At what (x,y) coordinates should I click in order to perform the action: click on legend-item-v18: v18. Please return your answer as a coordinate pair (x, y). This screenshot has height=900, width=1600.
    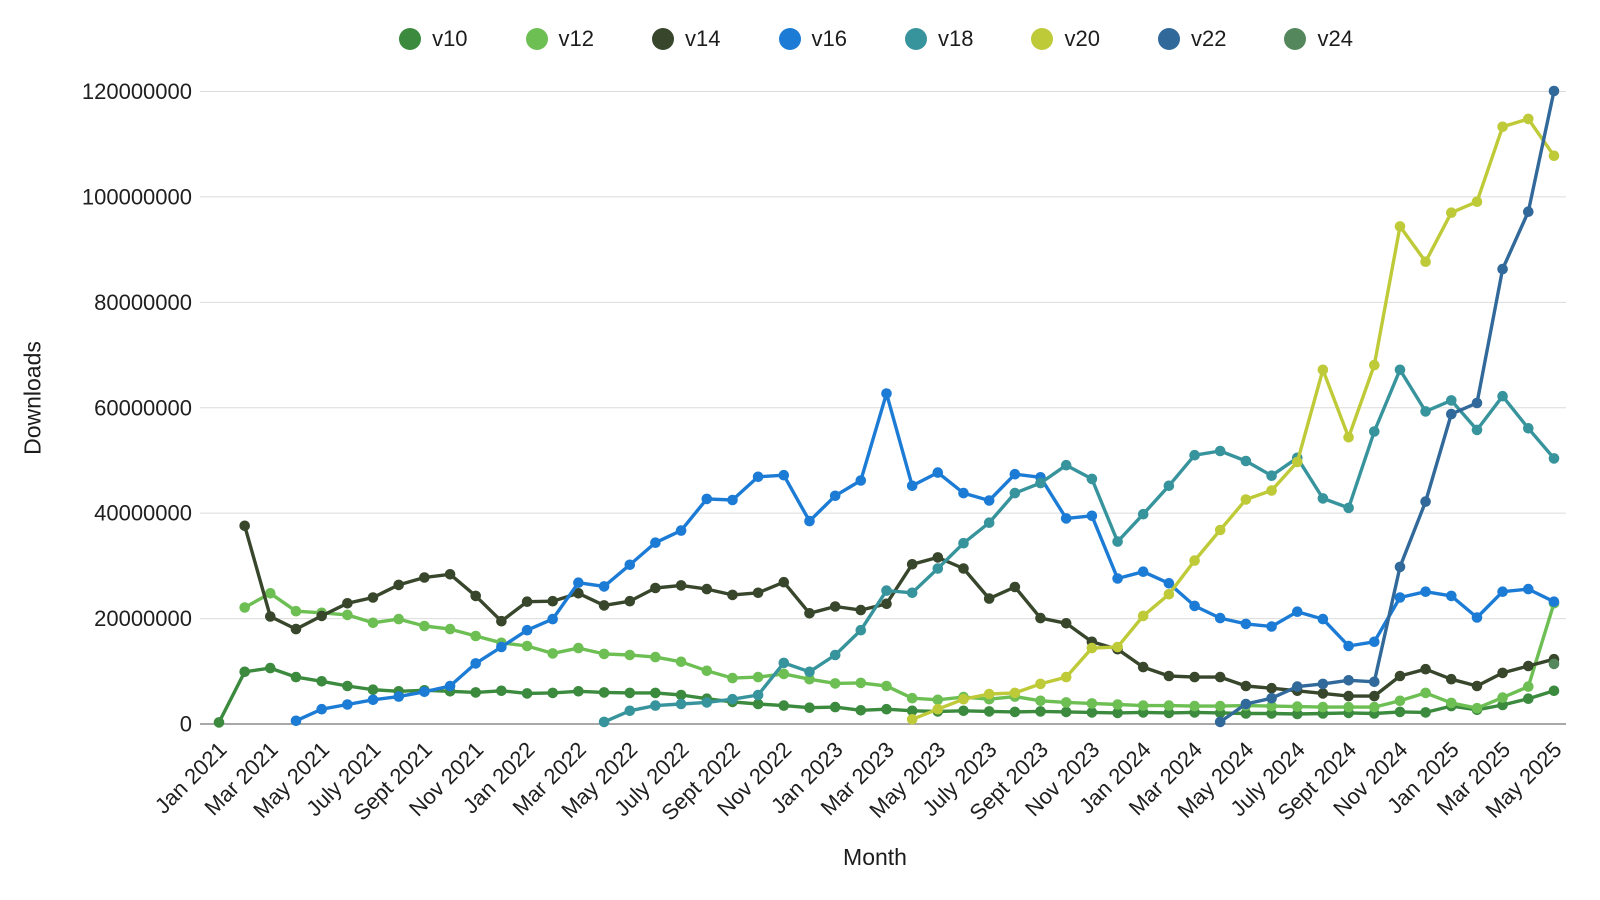
    Looking at the image, I should click on (939, 39).